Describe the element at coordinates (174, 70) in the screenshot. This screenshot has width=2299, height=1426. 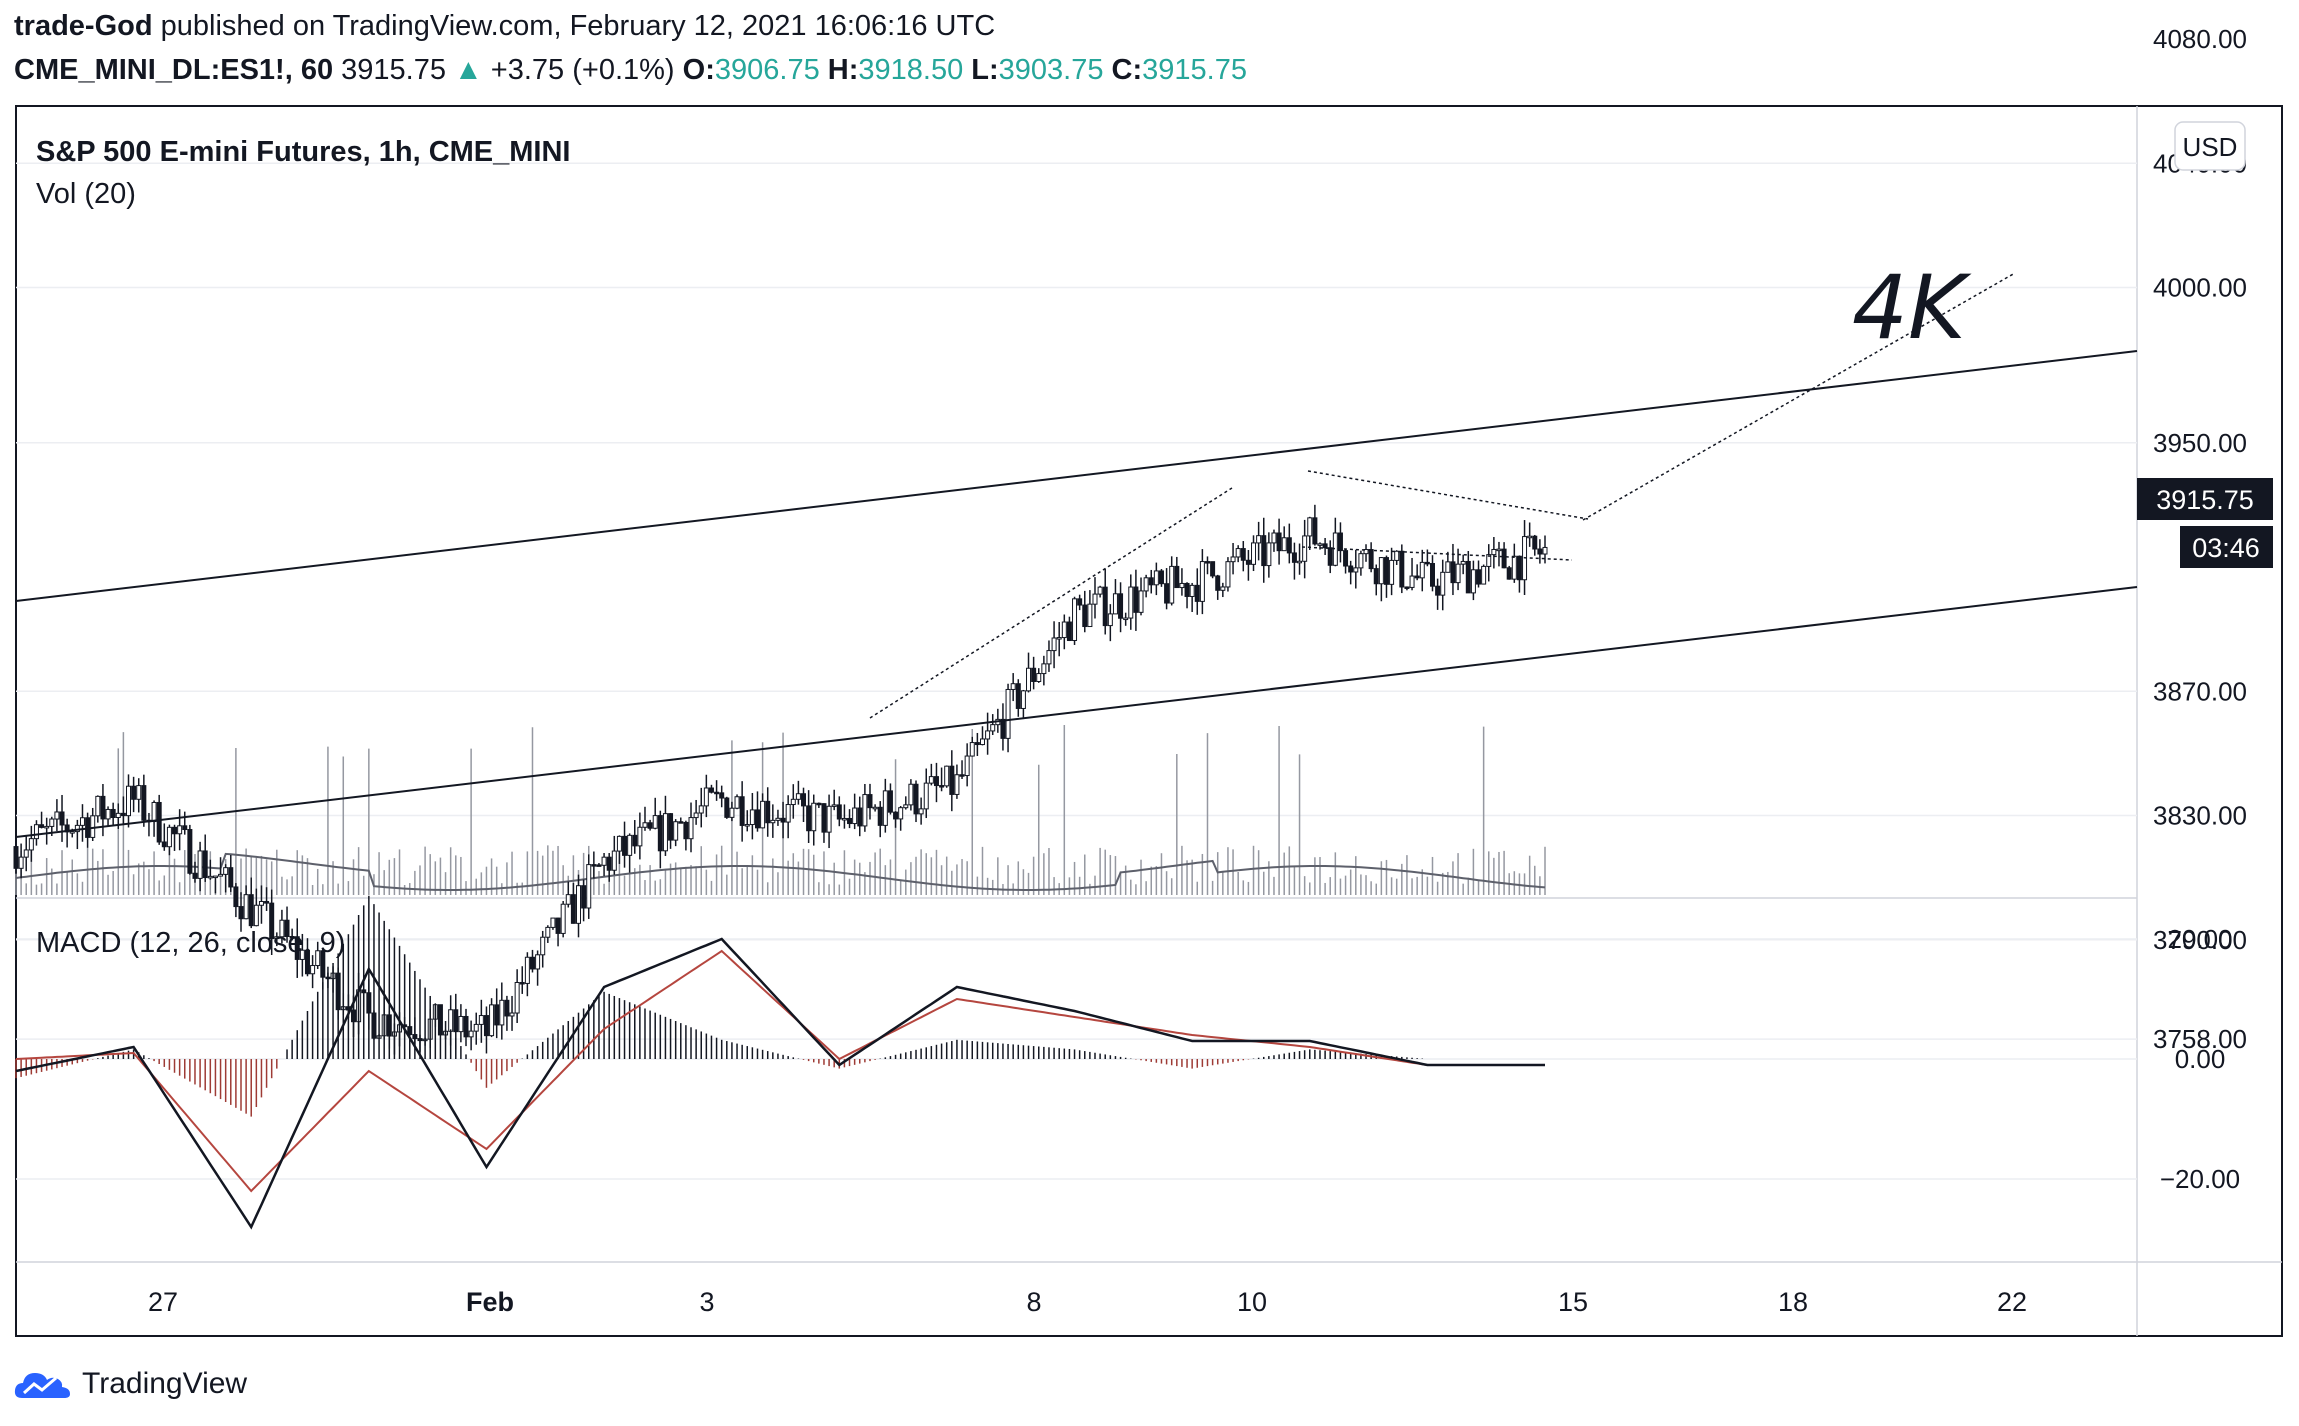
I see `symbol-label: CME_MINI_DL:ES1!, 60` at that location.